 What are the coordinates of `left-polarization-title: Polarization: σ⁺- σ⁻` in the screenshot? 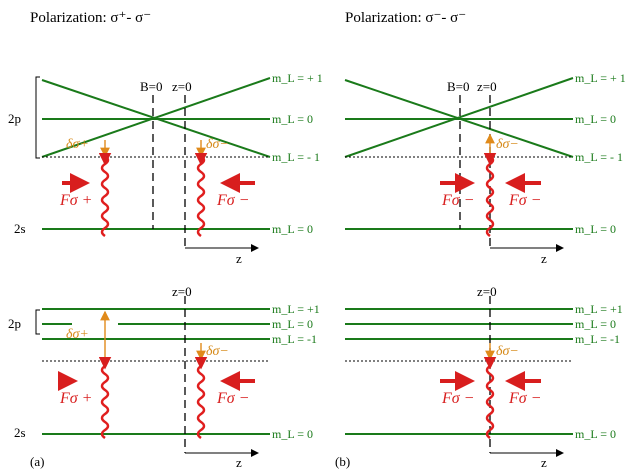 It's located at (90, 18).